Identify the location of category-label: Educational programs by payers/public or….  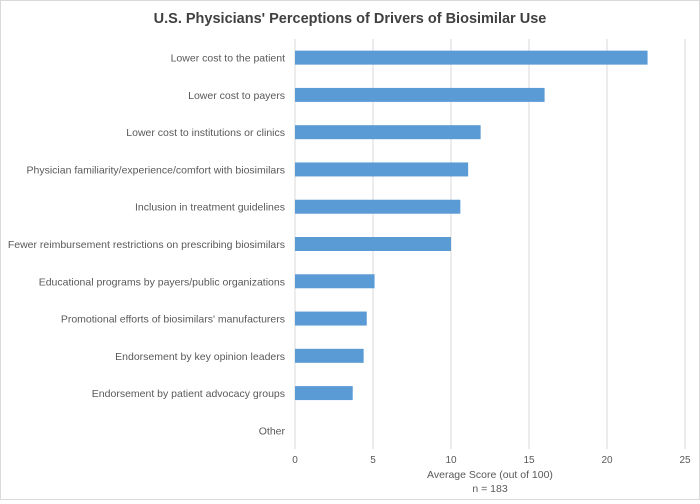
(162, 282).